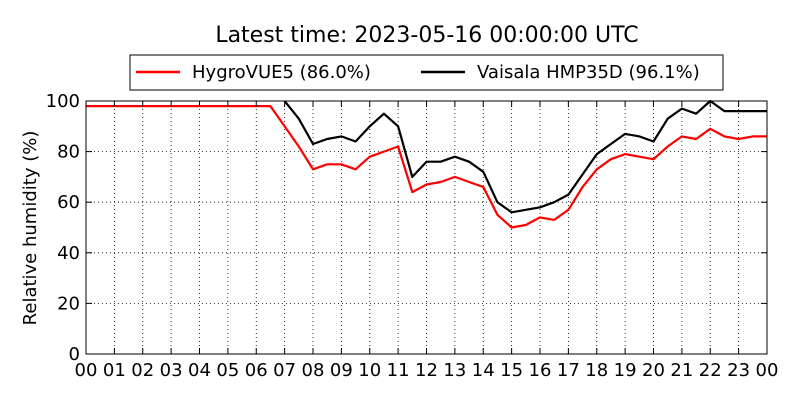 This screenshot has height=400, width=800. I want to click on x-tick-label: 18, so click(596, 370).